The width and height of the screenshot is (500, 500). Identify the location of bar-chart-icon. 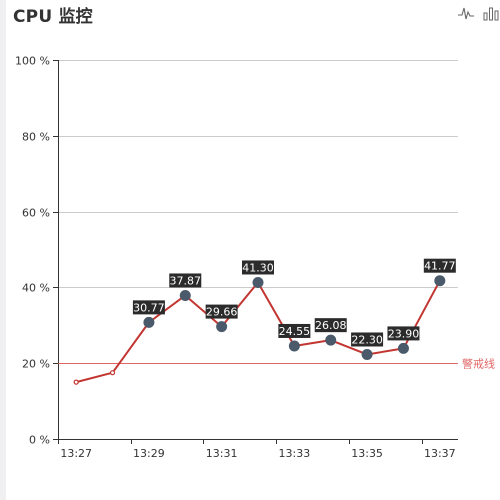
(491, 13).